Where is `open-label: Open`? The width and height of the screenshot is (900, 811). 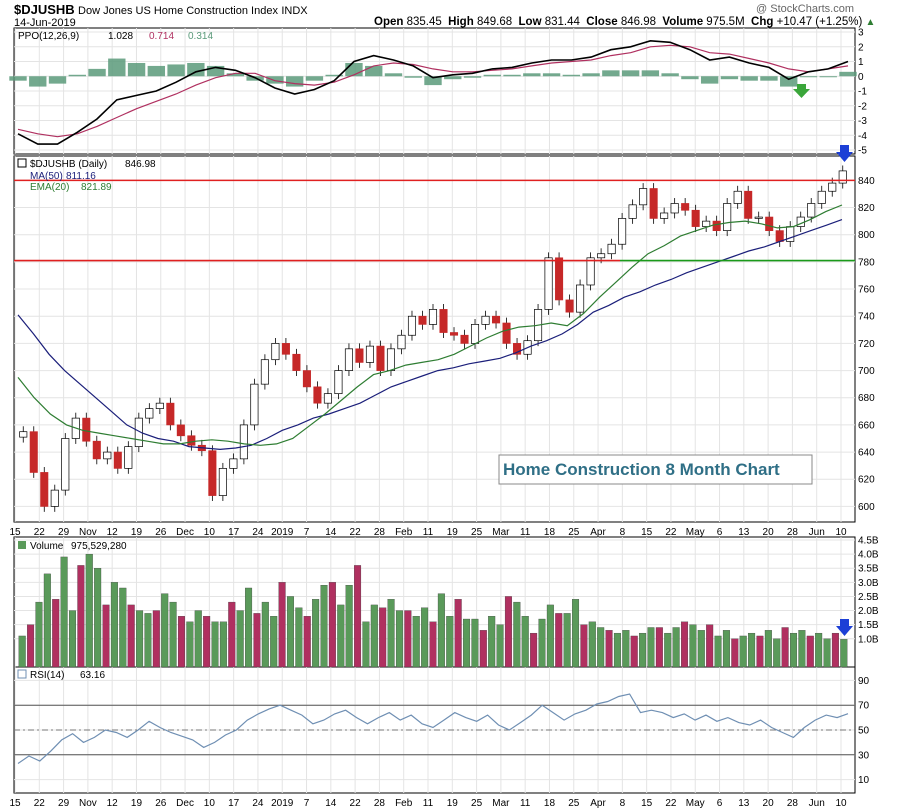 open-label: Open is located at coordinates (389, 22).